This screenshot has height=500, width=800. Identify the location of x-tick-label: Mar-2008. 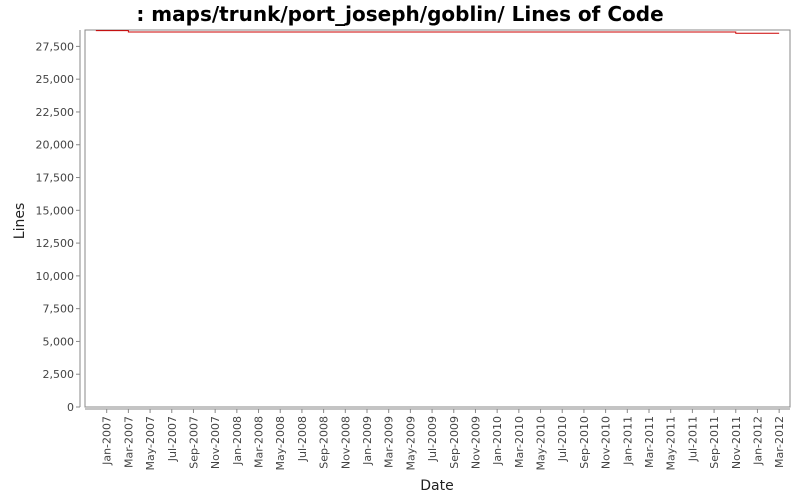
(259, 442).